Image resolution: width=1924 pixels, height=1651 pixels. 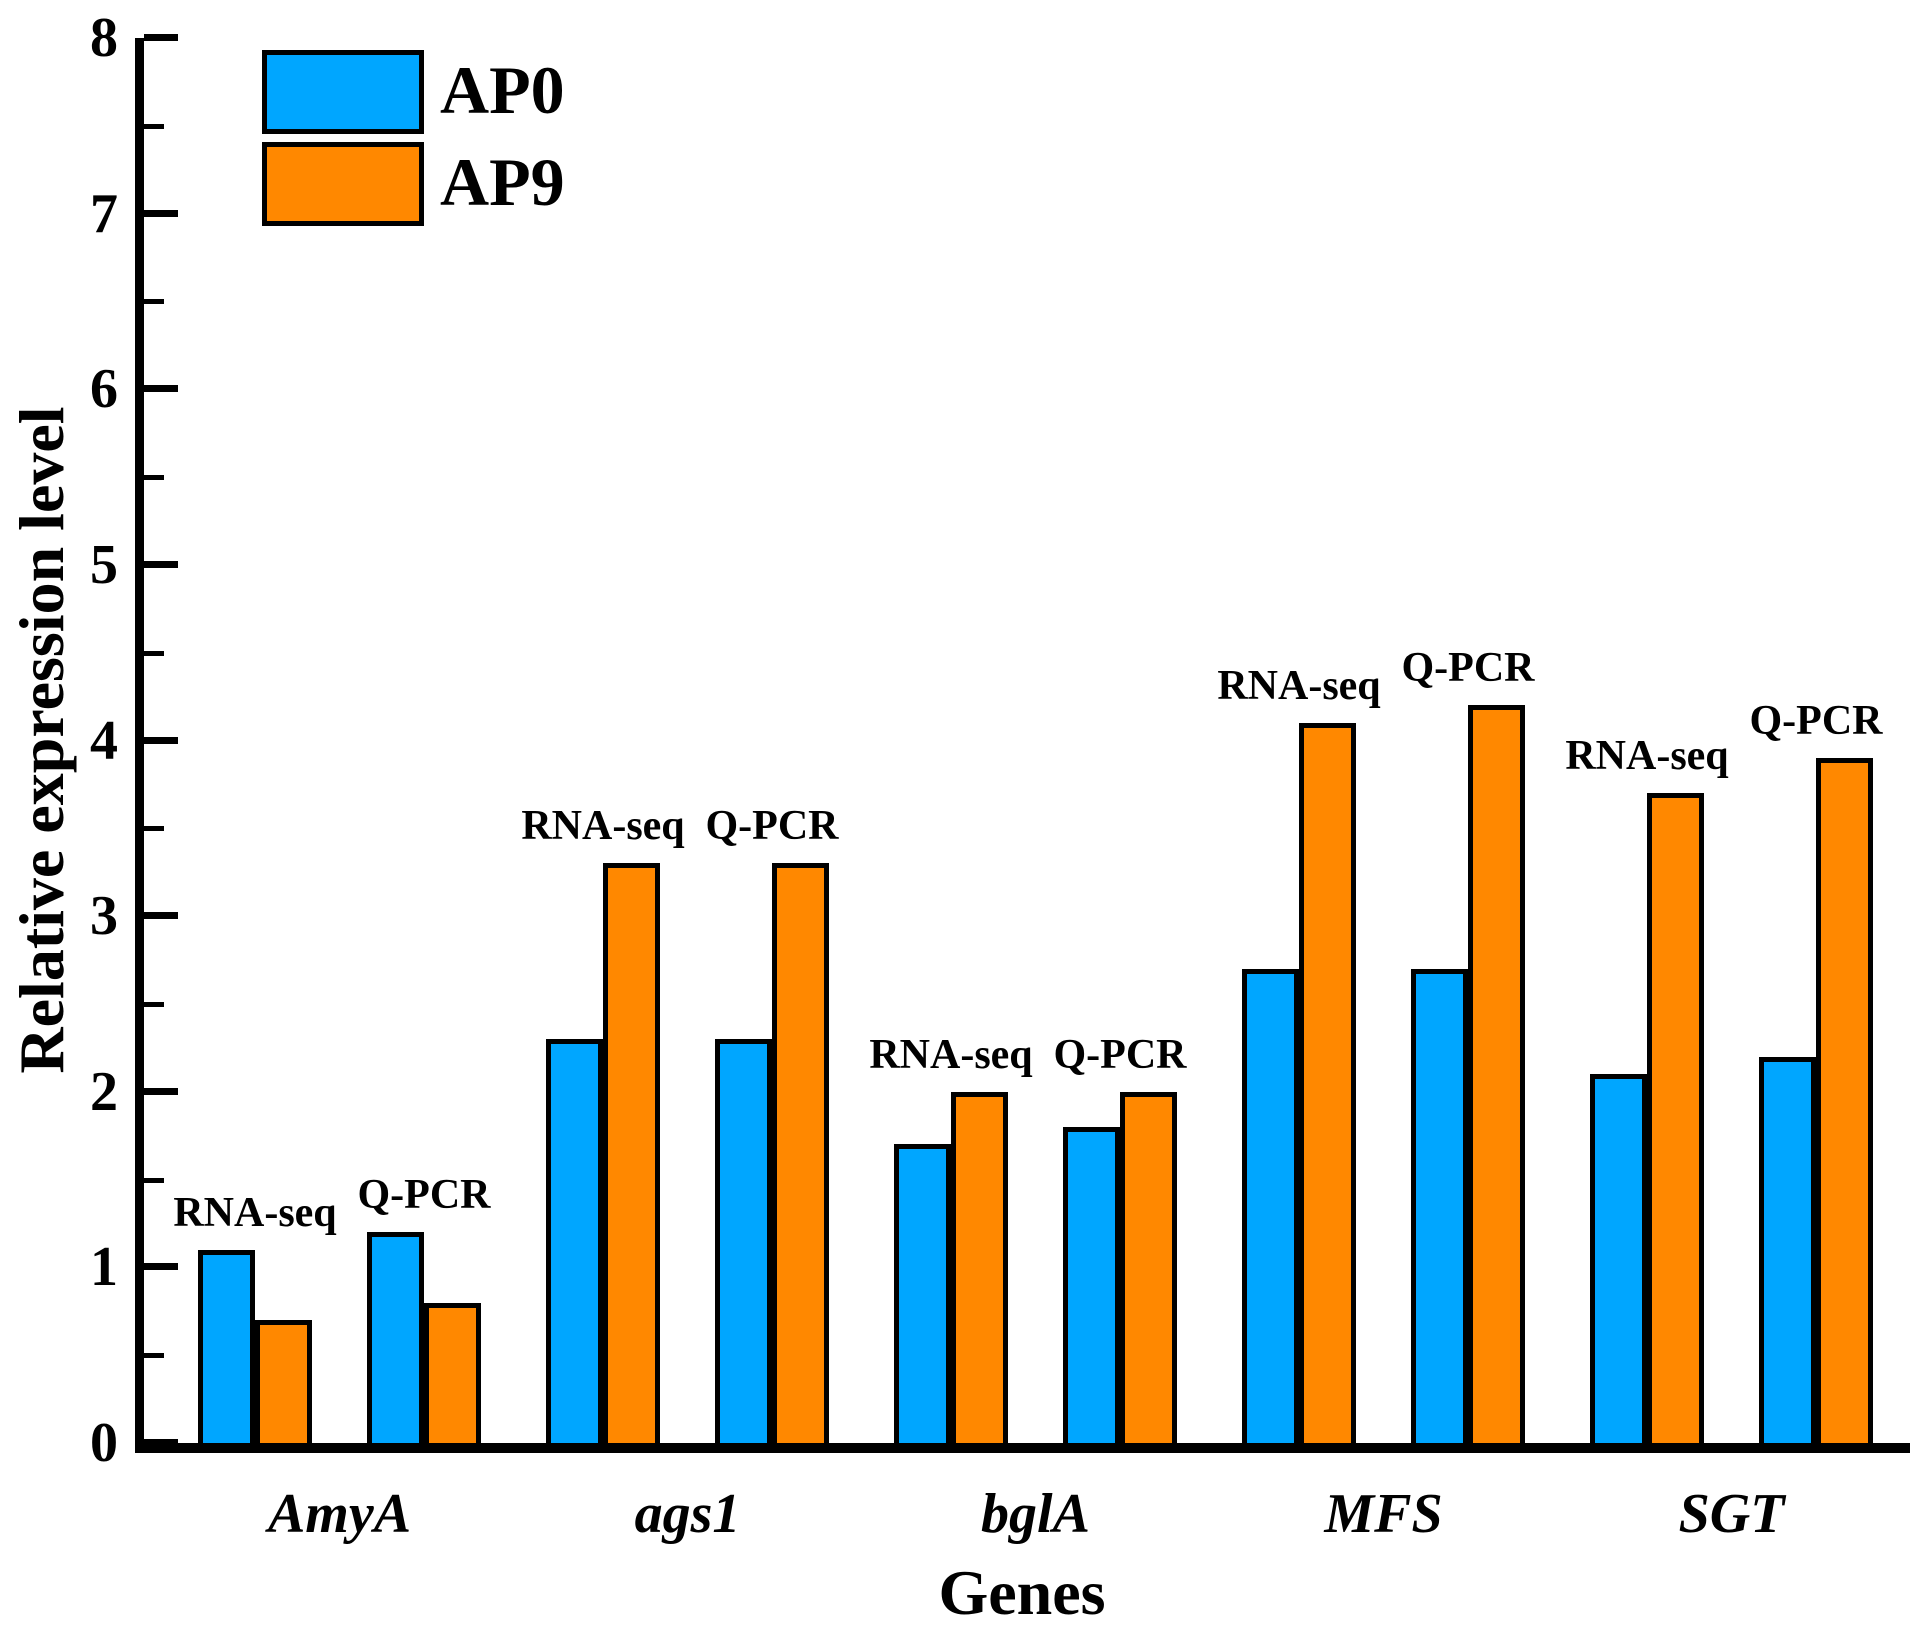 I want to click on bar-AP0-SGT-RNA-seq, so click(x=1618, y=1258).